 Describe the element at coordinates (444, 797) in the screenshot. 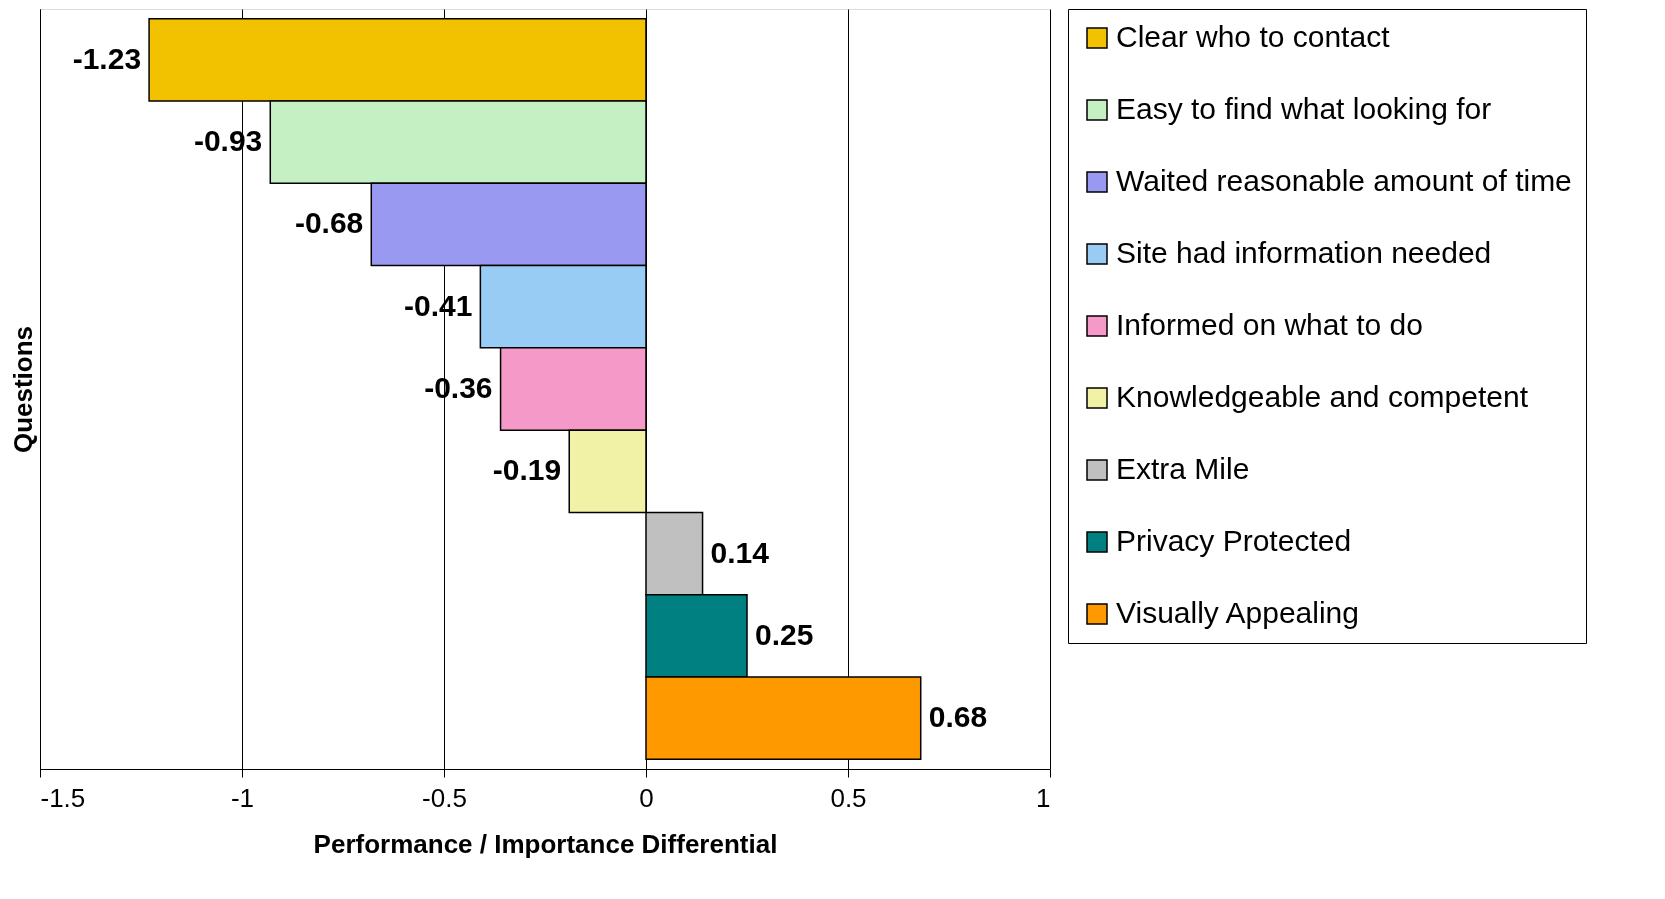

I see `x-tick-label: -0.5` at that location.